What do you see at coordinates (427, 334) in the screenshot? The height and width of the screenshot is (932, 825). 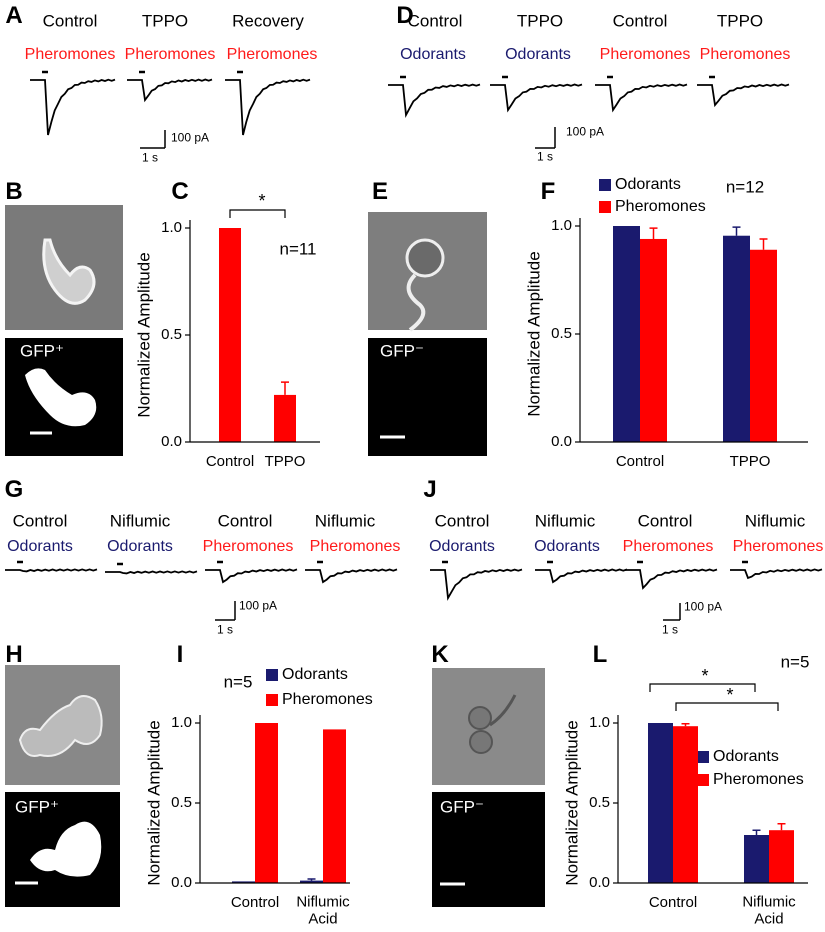 I see `micrograph-e` at bounding box center [427, 334].